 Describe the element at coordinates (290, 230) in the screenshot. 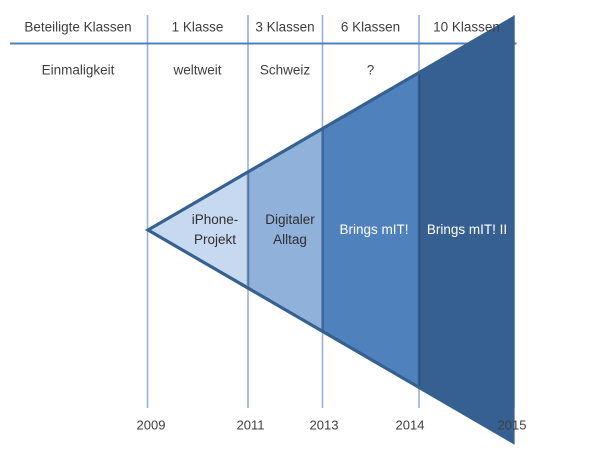

I see `funnel-segment-label-digitaler-alltag: Digitaler Alltag` at that location.